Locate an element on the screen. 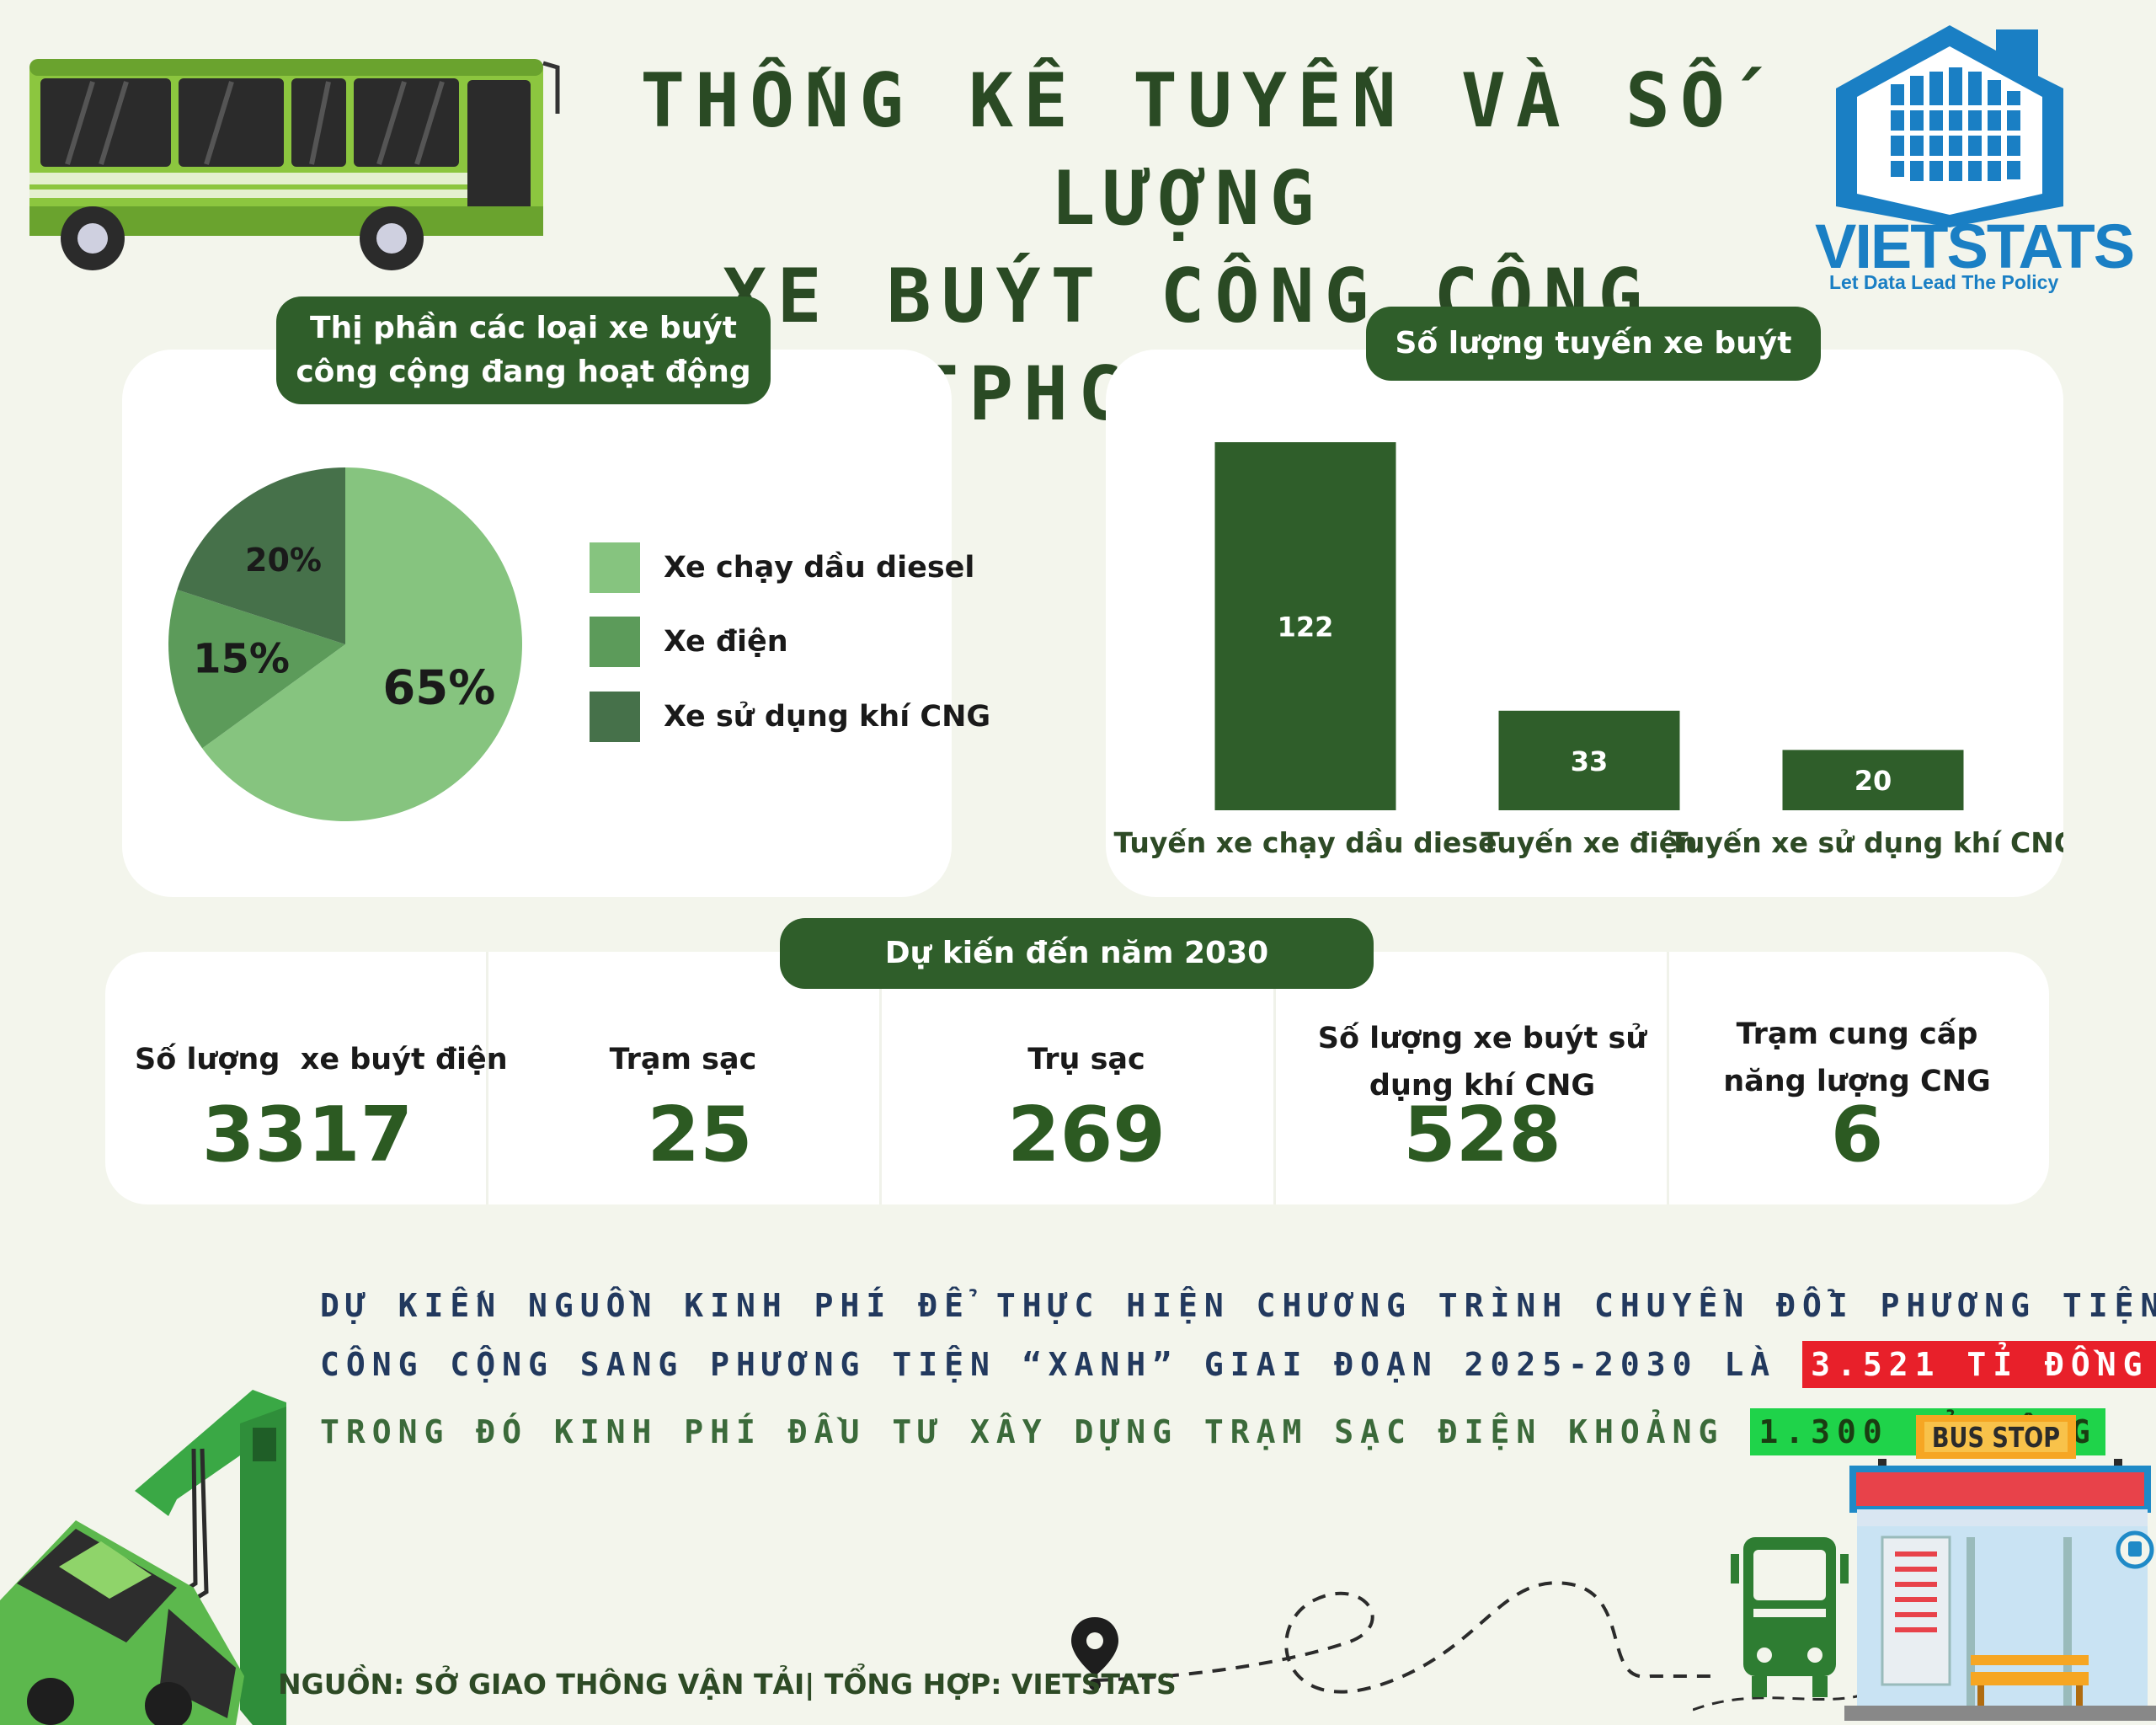 The width and height of the screenshot is (2156, 1725). bus-stop-illustration: BUS STOP is located at coordinates (1924, 1568).